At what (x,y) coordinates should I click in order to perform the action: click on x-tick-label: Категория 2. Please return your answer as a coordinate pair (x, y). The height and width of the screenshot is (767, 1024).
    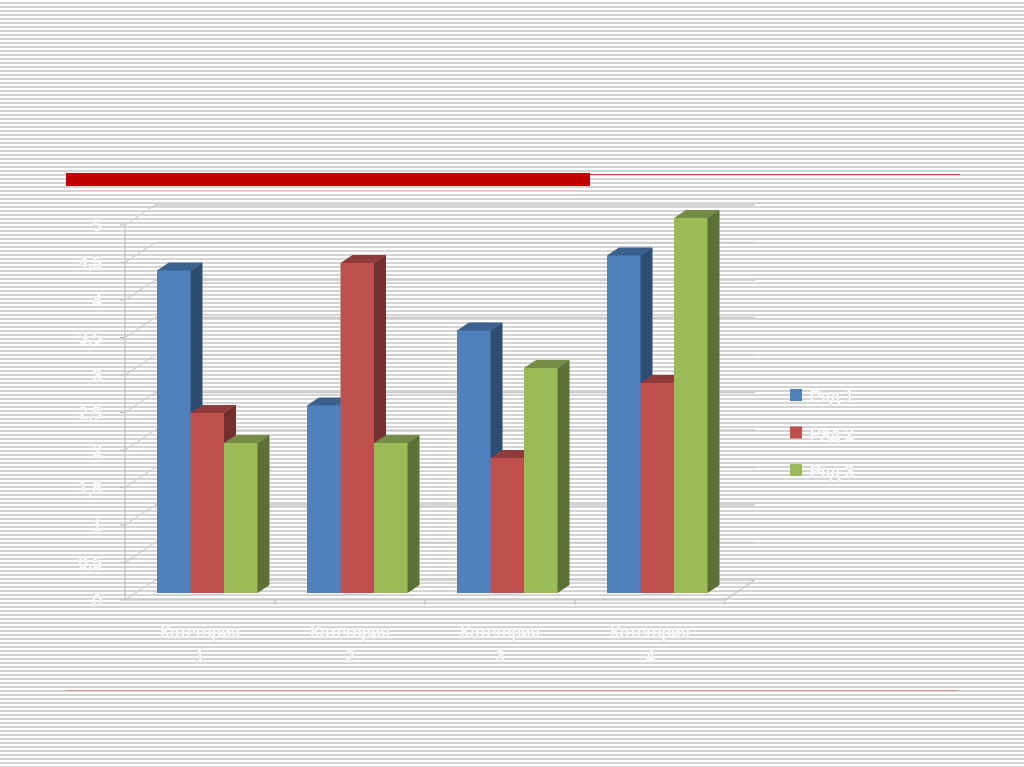
    Looking at the image, I should click on (349, 644).